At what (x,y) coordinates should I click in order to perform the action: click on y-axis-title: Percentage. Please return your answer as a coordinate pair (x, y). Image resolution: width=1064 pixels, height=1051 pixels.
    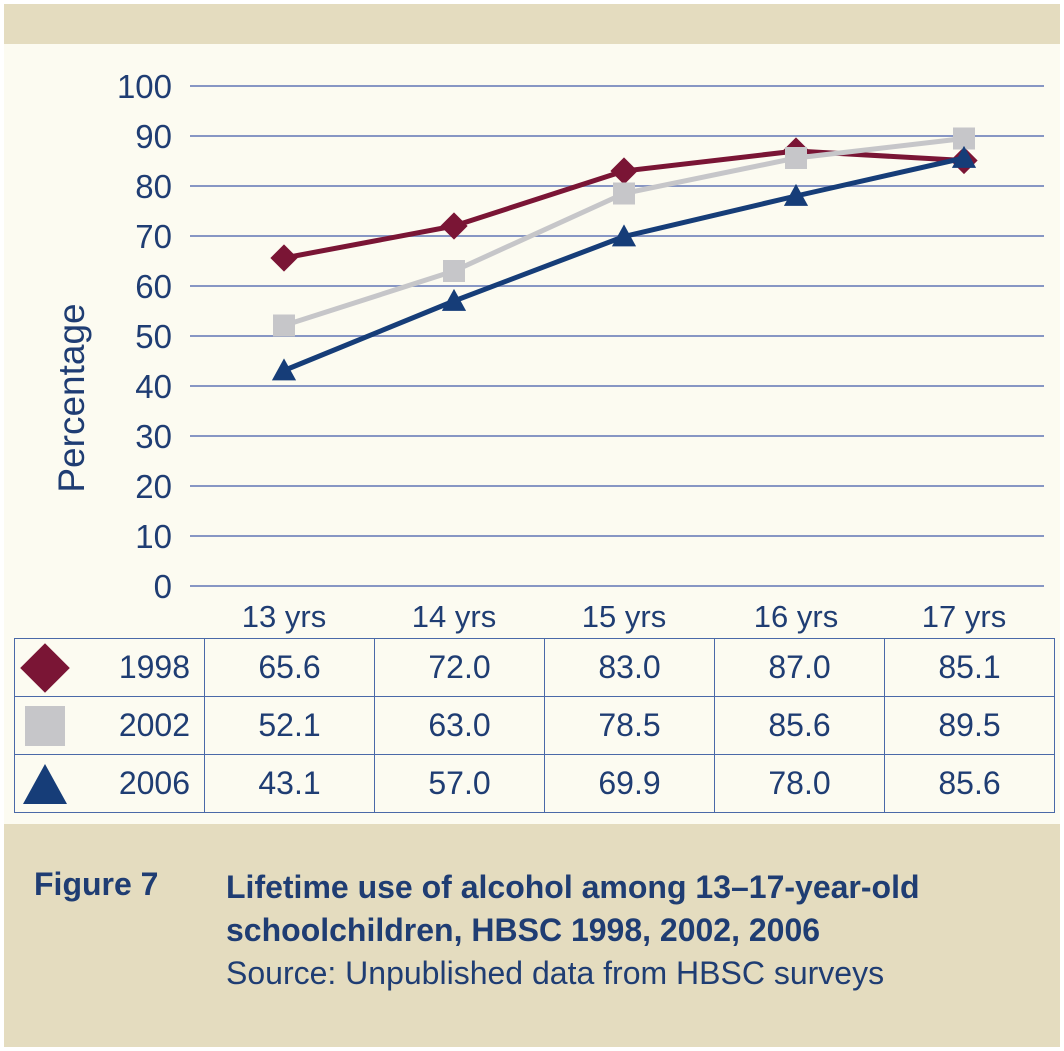
    Looking at the image, I should click on (71, 397).